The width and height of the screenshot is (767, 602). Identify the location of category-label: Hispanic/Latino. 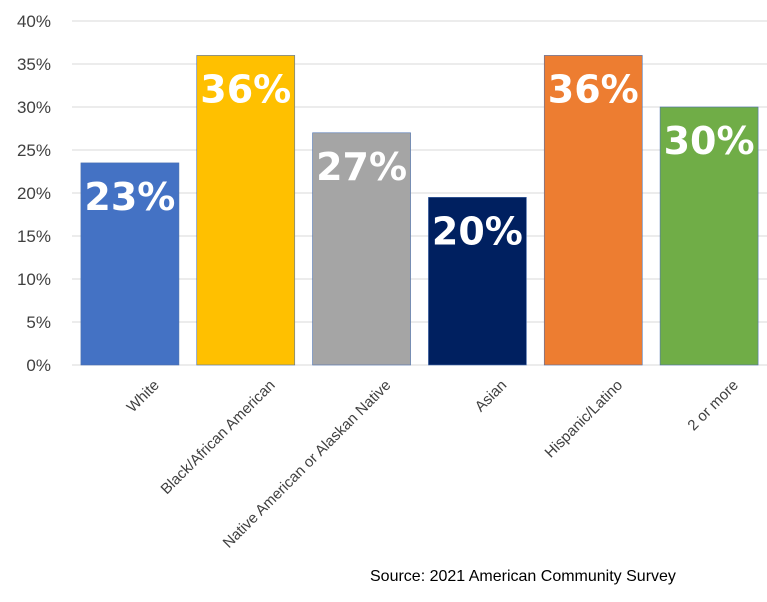
(584, 419).